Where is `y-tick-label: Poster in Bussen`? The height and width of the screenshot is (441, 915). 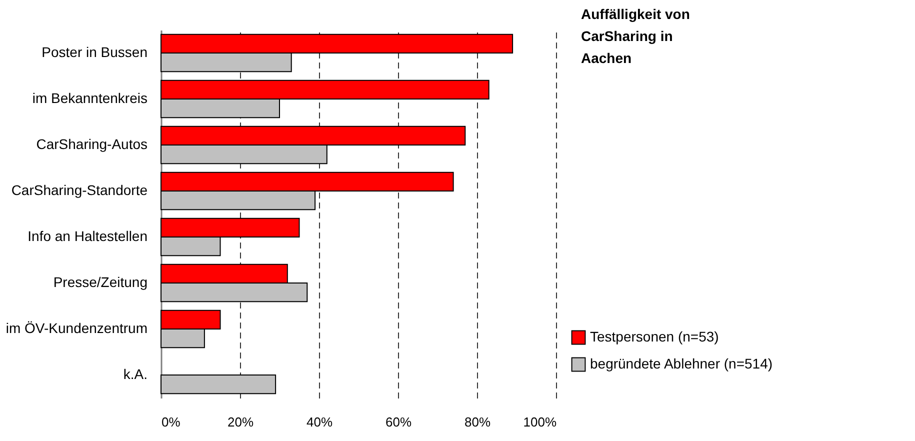 y-tick-label: Poster in Bussen is located at coordinates (95, 52).